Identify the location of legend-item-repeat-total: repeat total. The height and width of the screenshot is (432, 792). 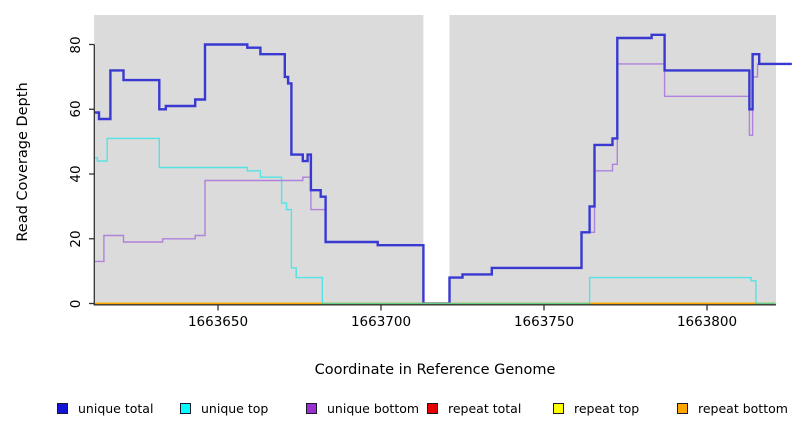
(474, 408).